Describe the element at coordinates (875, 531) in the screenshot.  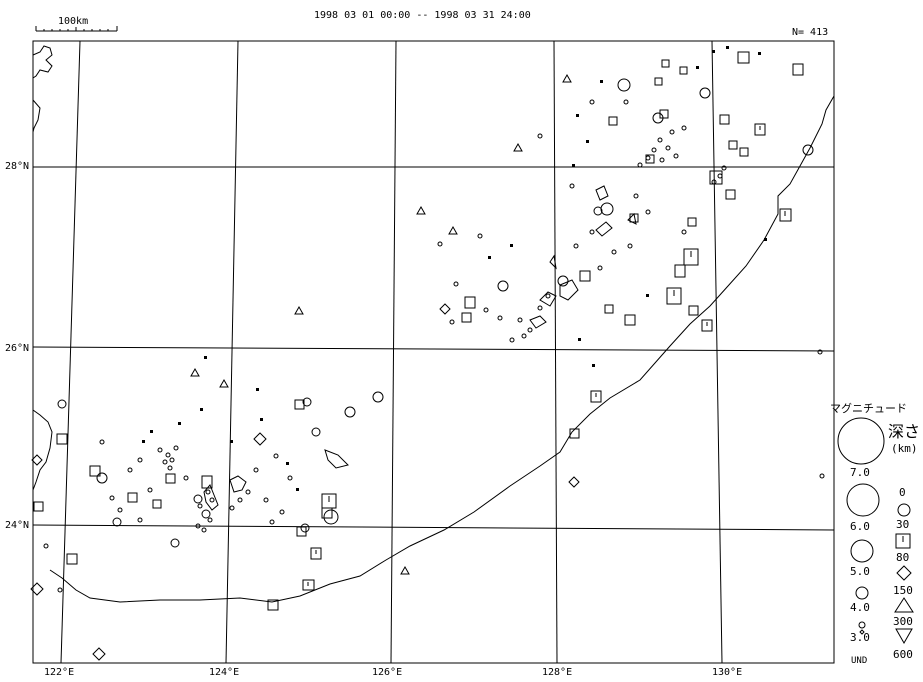
I see `legend-symbols` at that location.